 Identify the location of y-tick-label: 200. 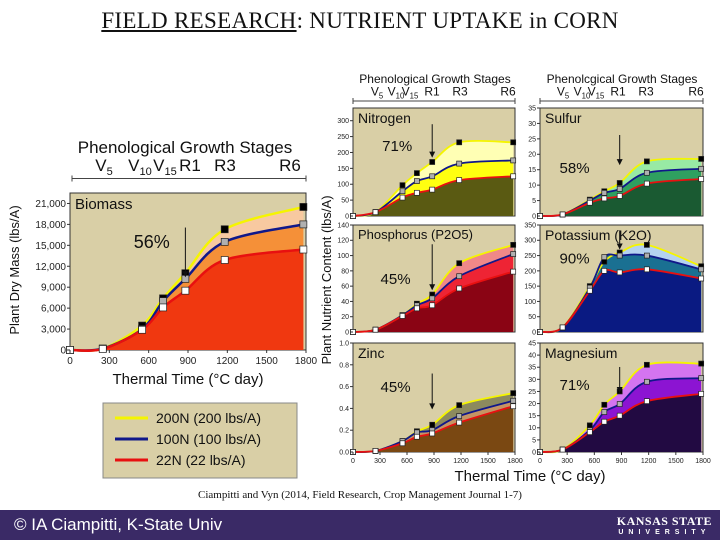
(530, 271).